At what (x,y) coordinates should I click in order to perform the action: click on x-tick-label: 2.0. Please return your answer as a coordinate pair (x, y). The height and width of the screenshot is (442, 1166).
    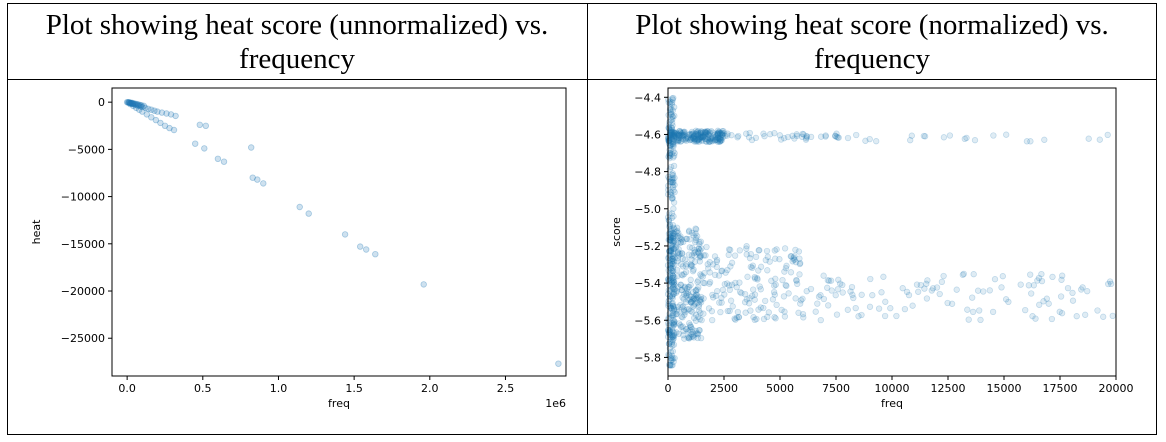
    Looking at the image, I should click on (430, 388).